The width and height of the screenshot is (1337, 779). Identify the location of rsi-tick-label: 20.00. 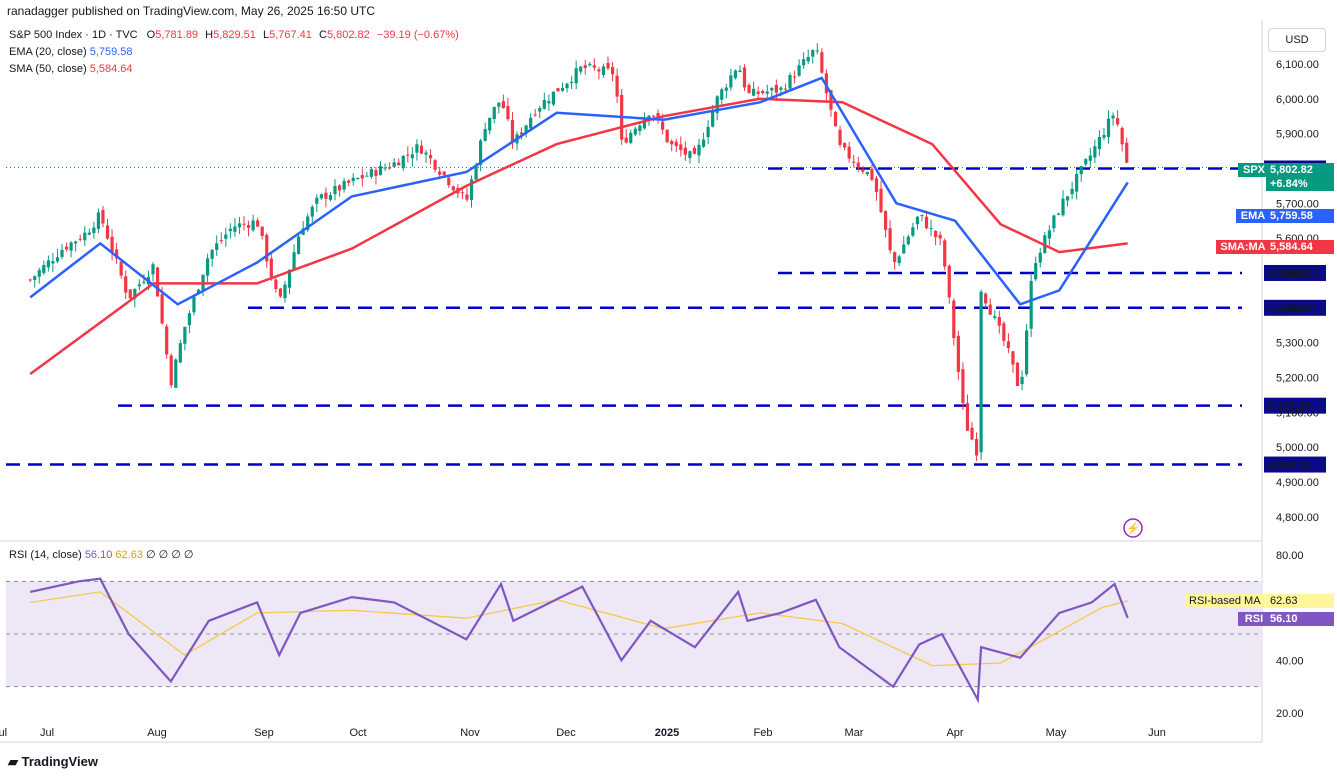
(1290, 714).